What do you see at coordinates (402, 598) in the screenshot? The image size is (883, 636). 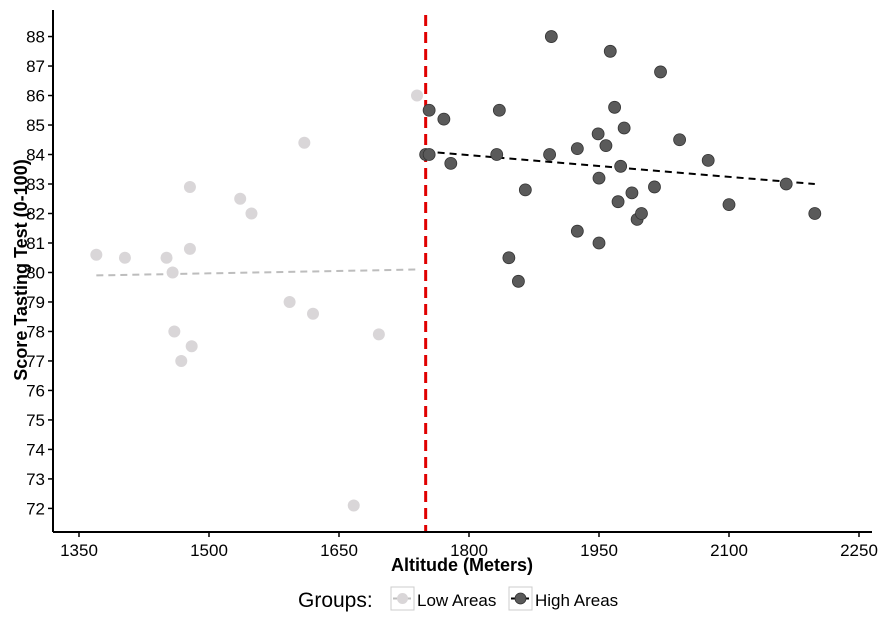 I see `legend-key-dot-low-areas` at bounding box center [402, 598].